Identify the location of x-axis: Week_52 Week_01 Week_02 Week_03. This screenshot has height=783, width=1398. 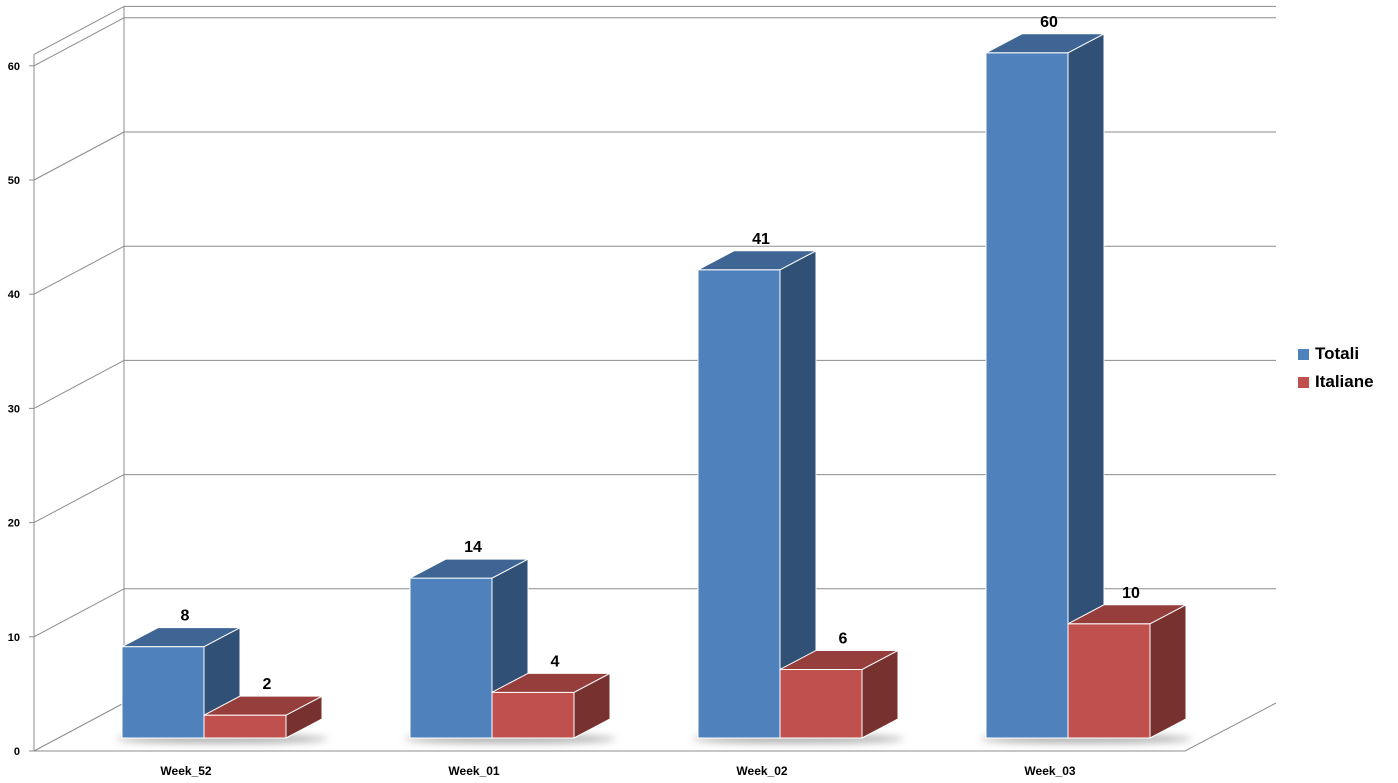
(617, 771).